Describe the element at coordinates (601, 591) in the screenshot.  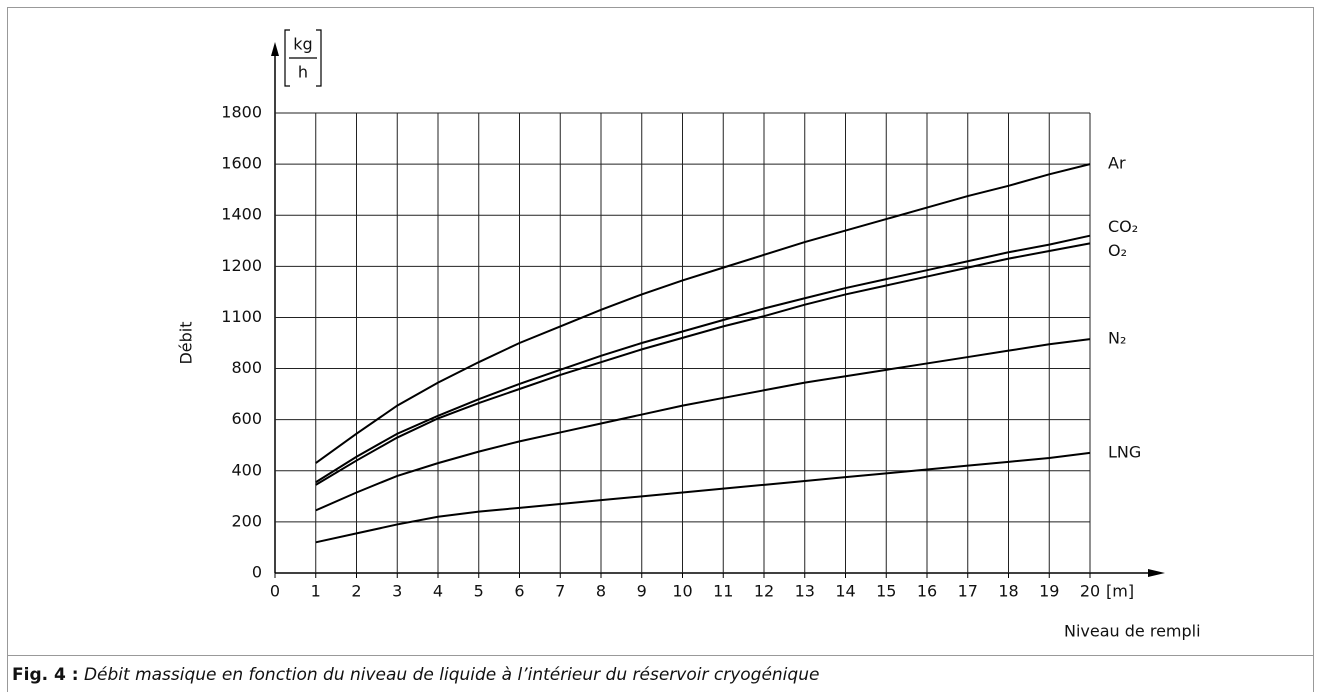
I see `x-tick-label: 8` at that location.